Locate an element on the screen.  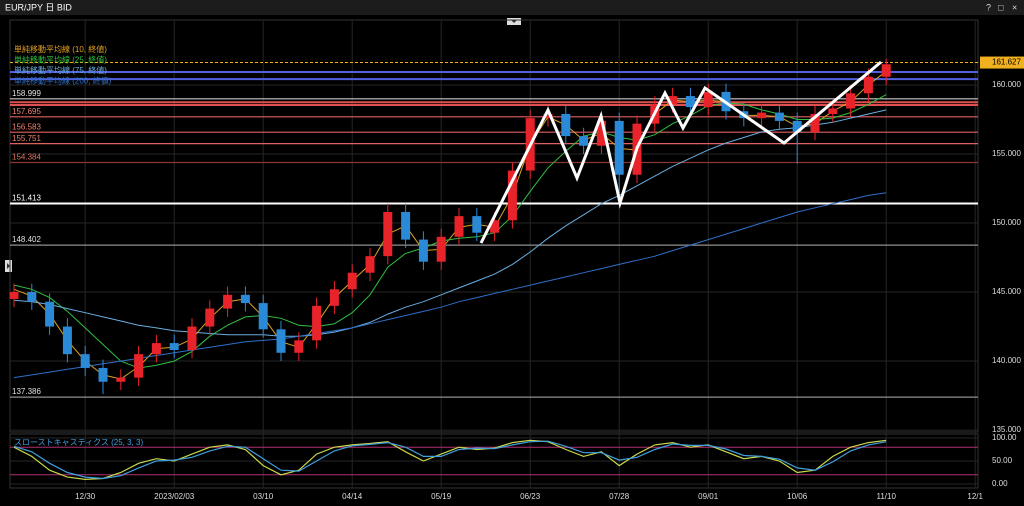
x-tick-label: 04/14 is located at coordinates (352, 496).